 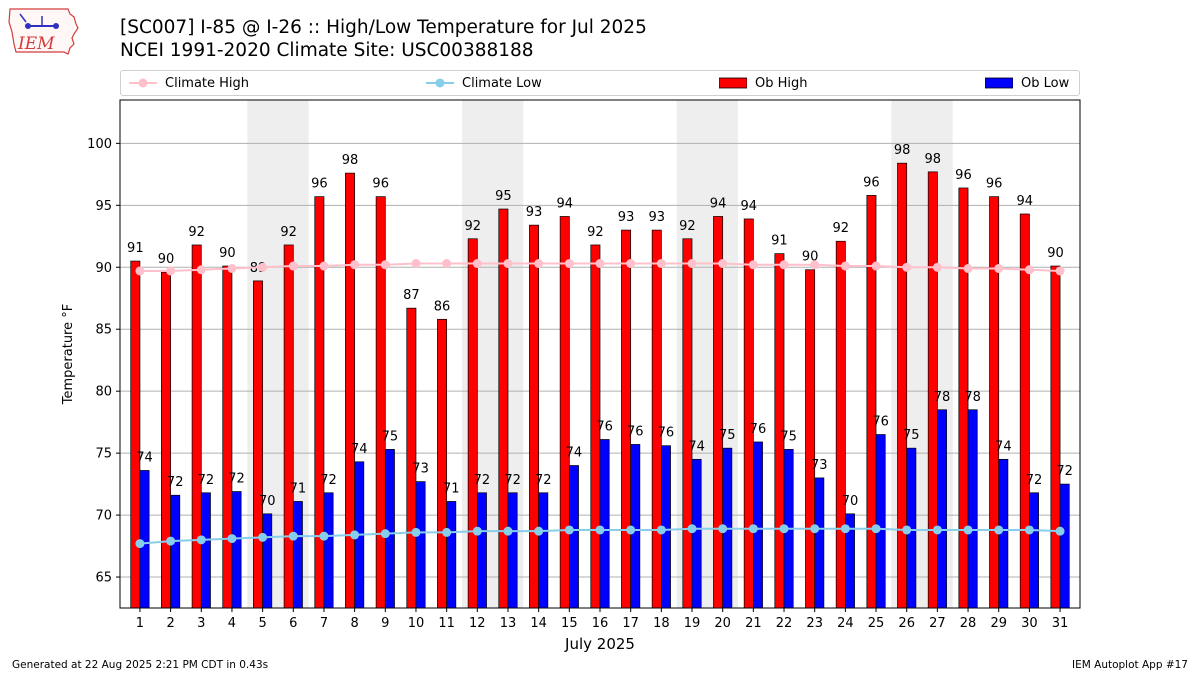 I want to click on ob-high-label: 87, so click(x=411, y=295).